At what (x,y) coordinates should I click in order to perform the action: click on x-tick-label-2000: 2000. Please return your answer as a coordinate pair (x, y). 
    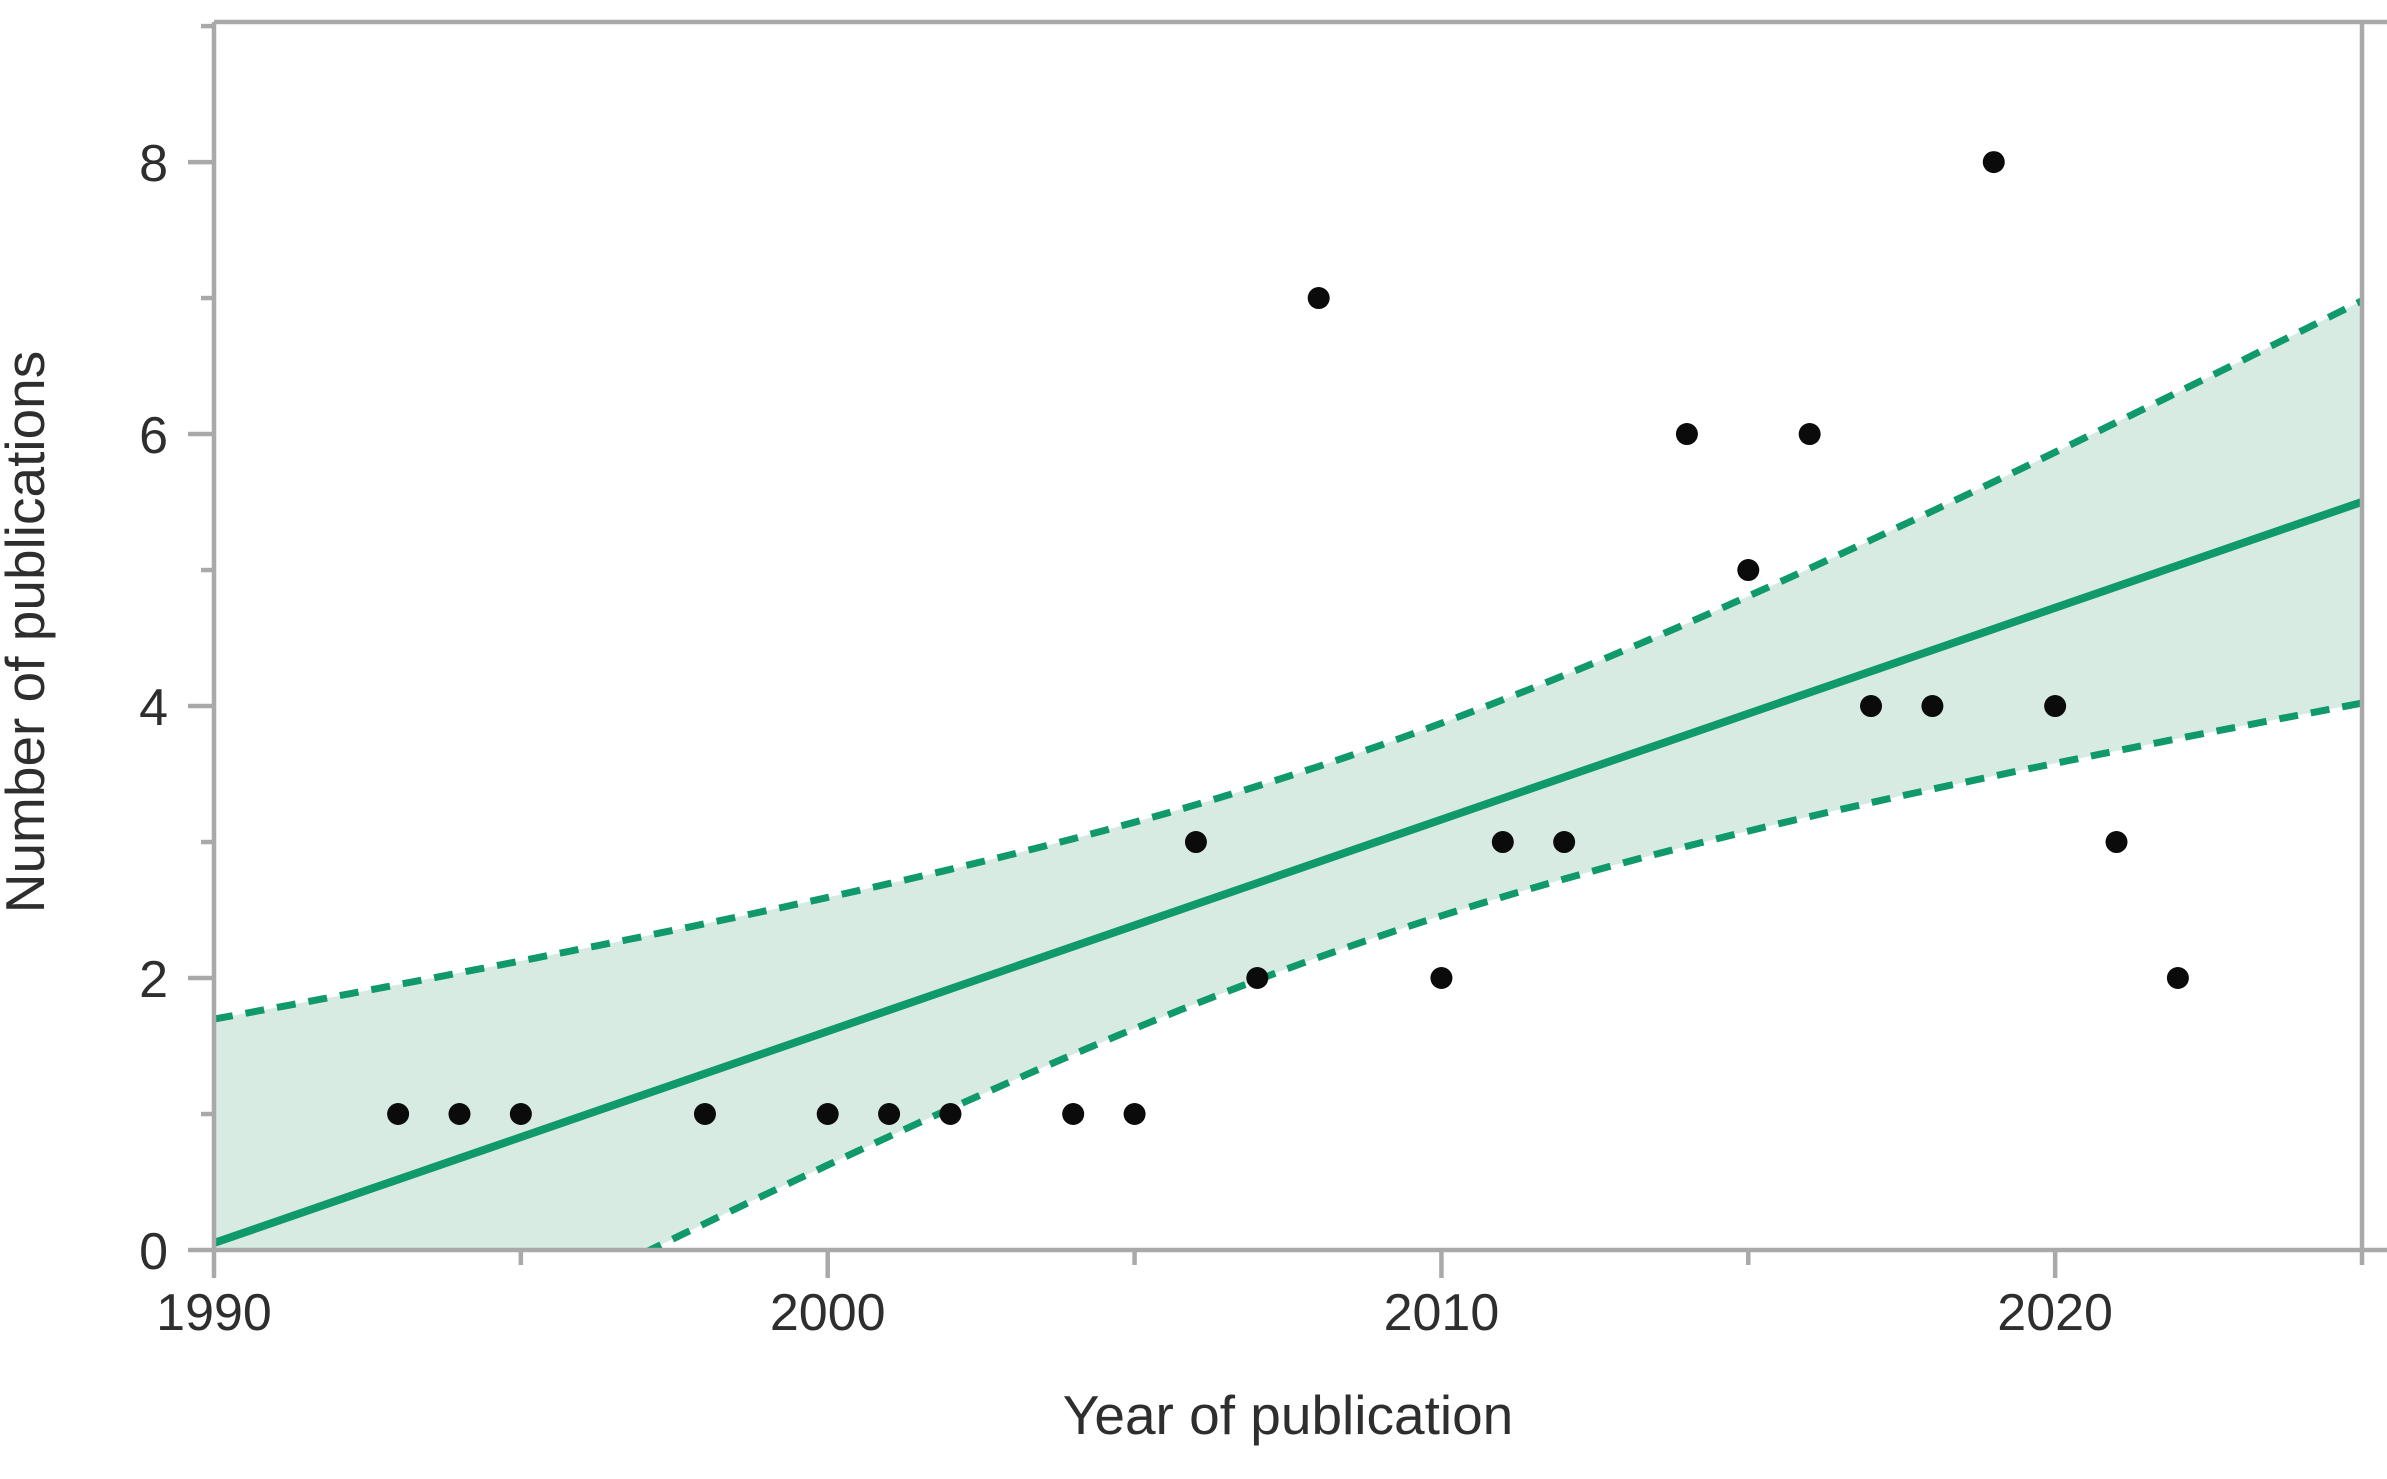
    Looking at the image, I should click on (828, 1313).